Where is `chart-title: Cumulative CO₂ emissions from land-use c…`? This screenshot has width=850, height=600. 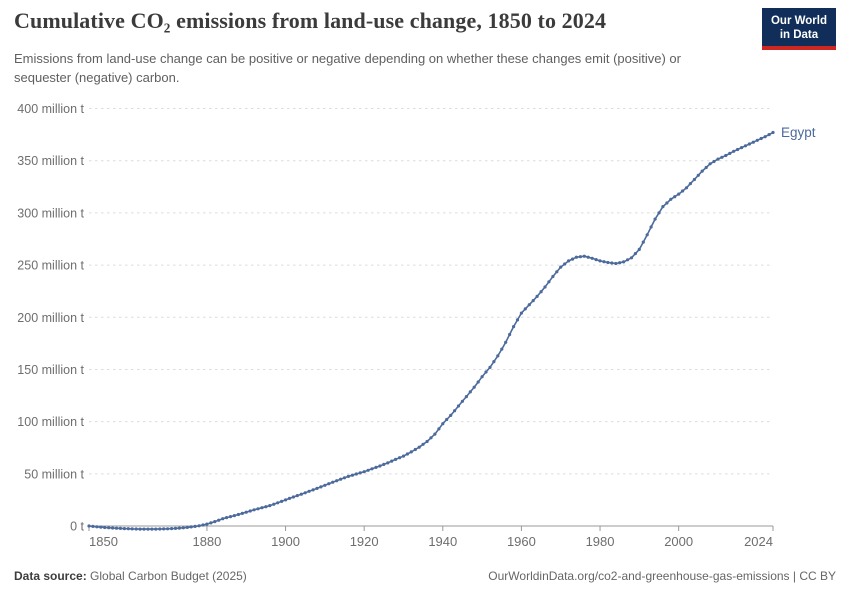
chart-title: Cumulative CO₂ emissions from land-use c… is located at coordinates (310, 20).